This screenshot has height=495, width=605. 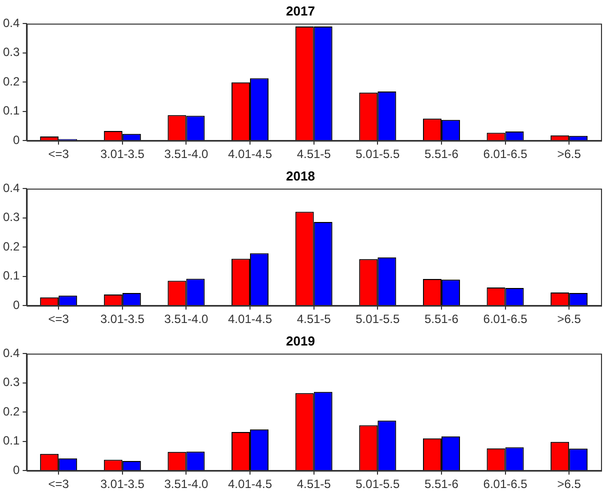 I want to click on chart-title: 2018, so click(x=300, y=176).